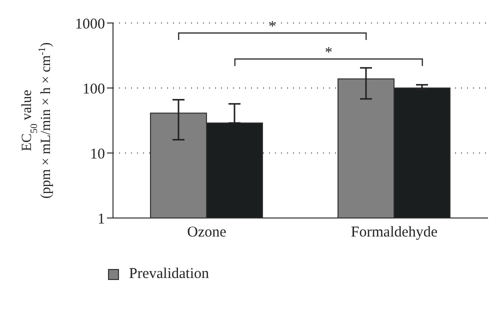 This screenshot has height=329, width=500. I want to click on y-tick-label: 10, so click(97, 154).